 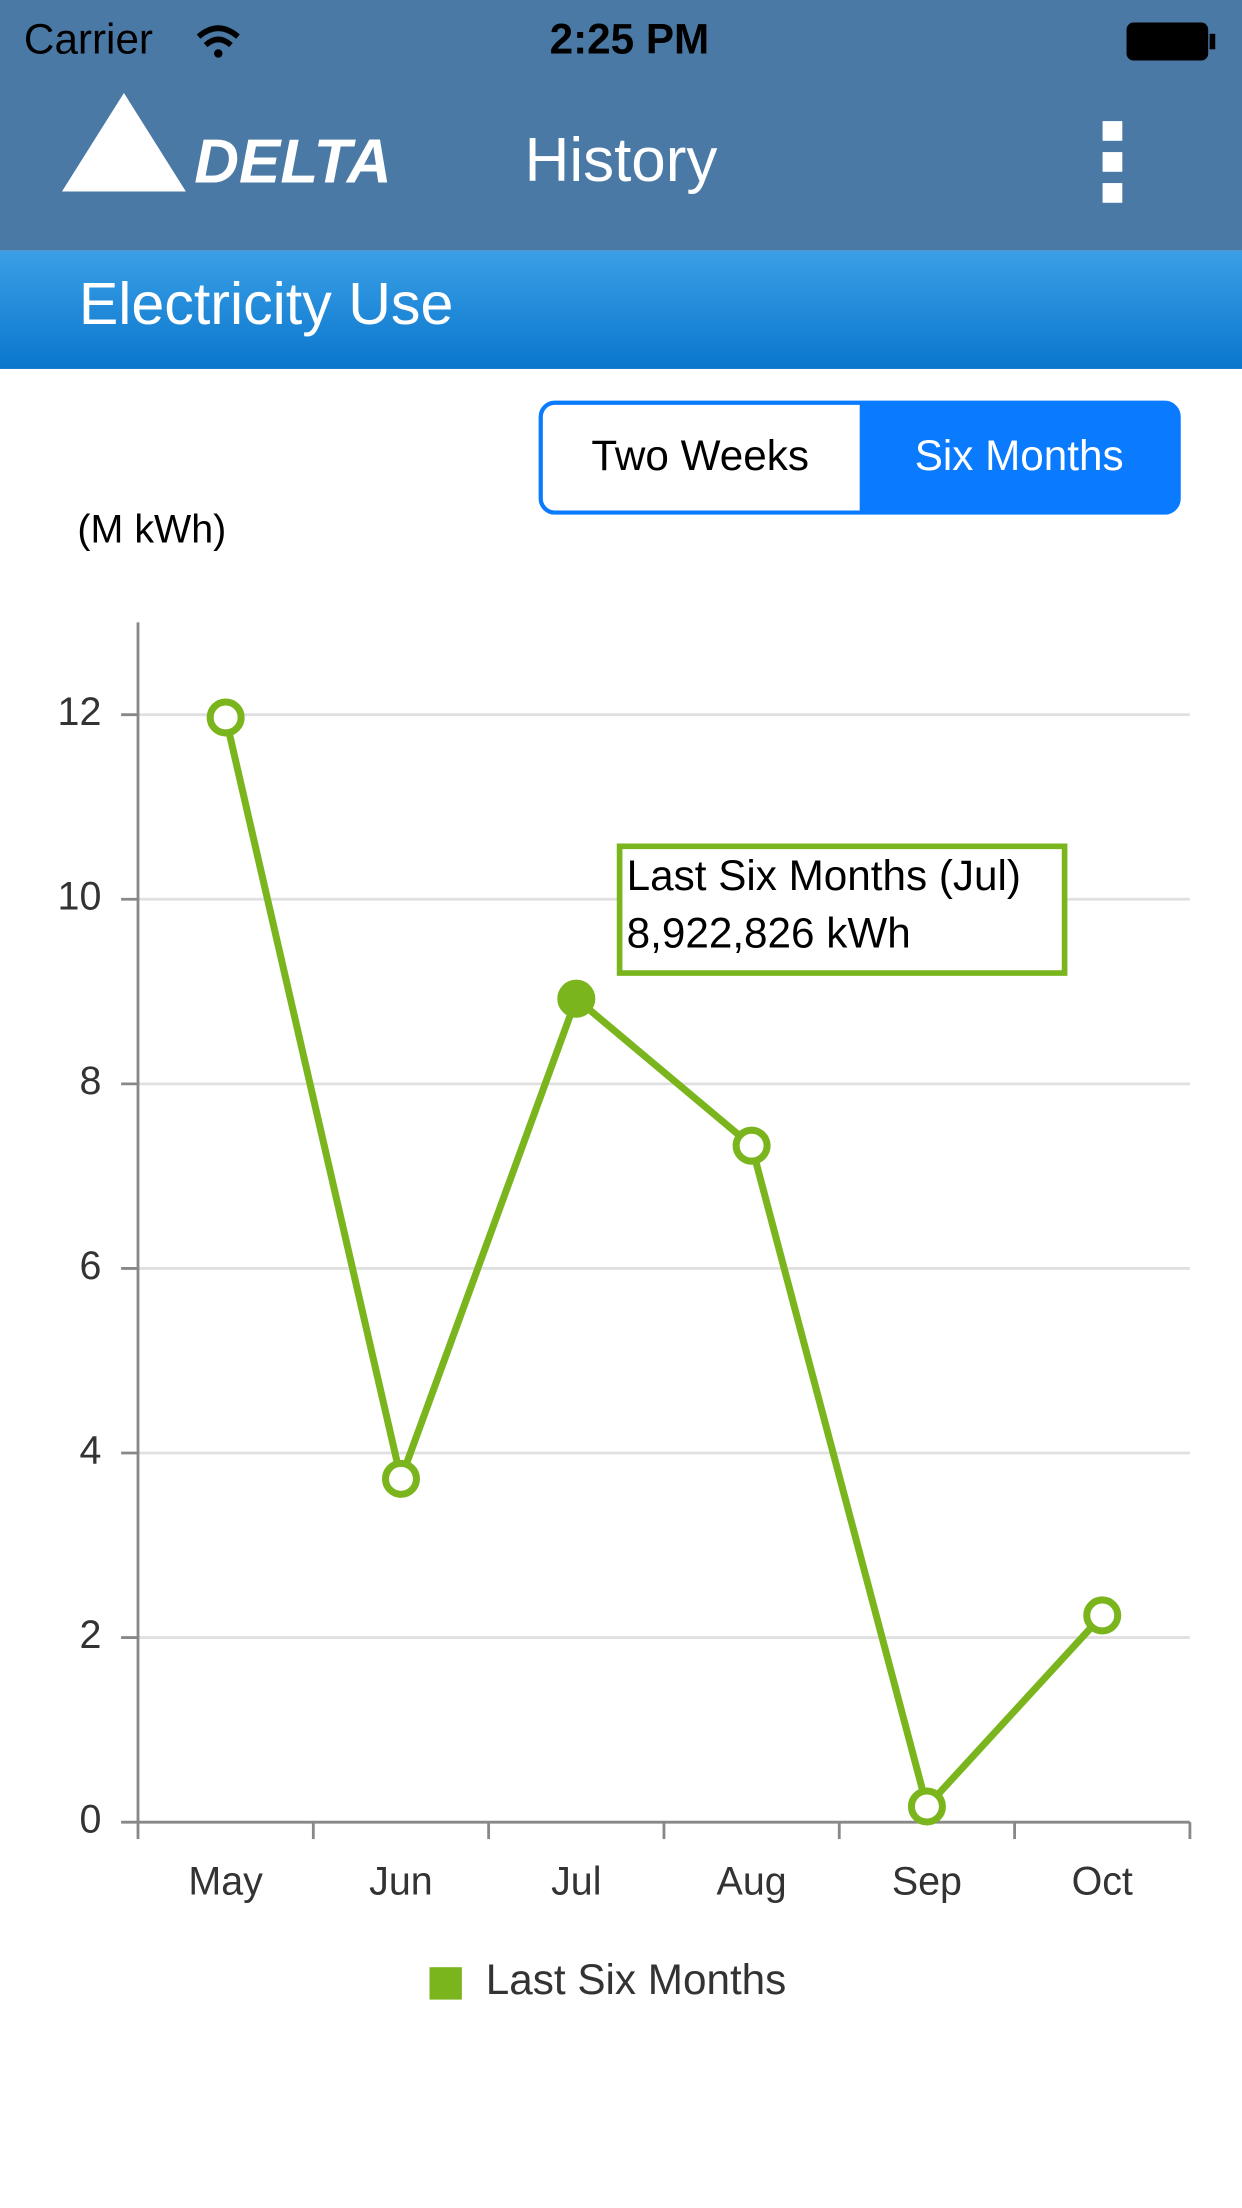 I want to click on wifi-dot, so click(x=218, y=53).